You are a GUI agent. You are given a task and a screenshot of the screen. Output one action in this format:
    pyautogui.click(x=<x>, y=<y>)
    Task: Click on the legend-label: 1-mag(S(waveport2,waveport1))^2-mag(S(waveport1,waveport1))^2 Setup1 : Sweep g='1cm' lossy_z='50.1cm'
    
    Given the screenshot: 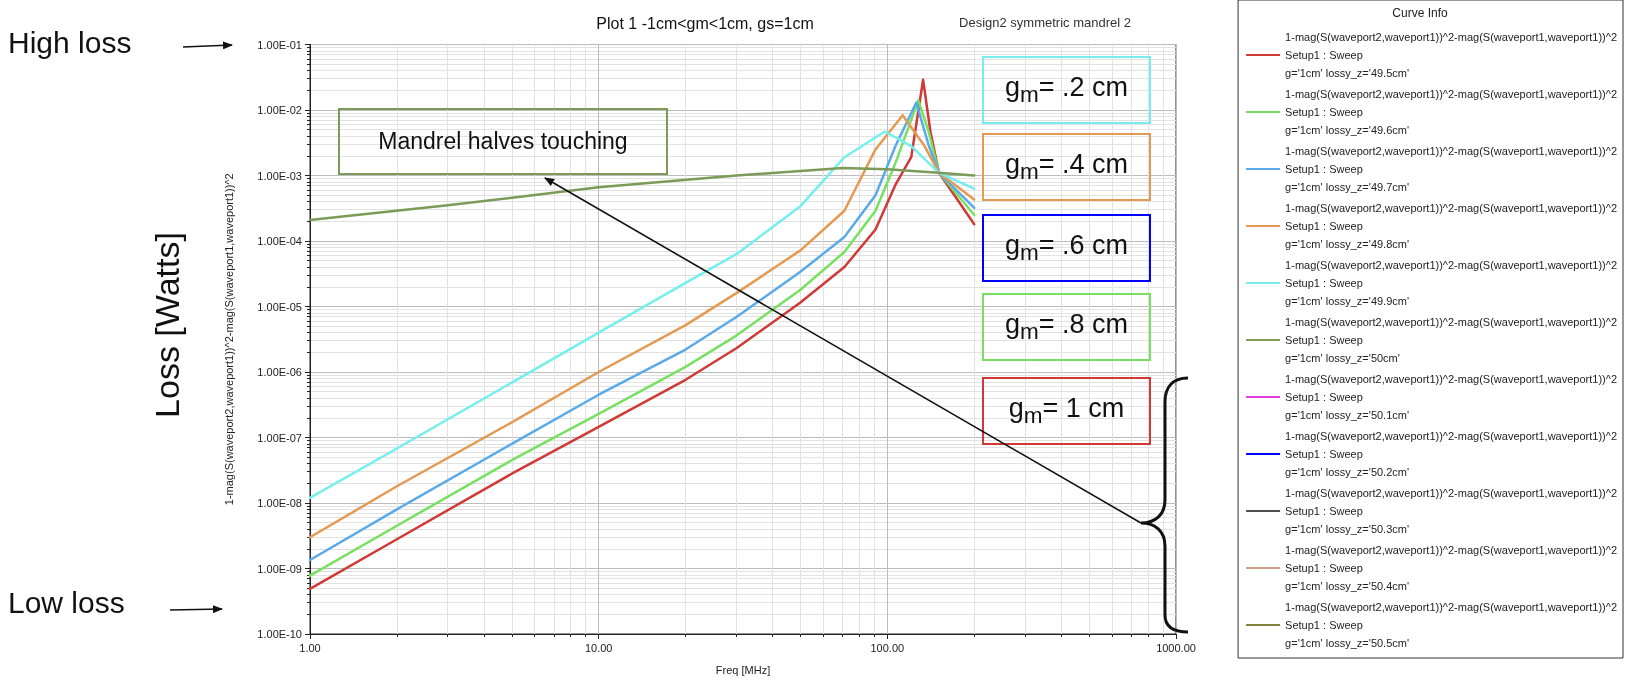 What is the action you would take?
    pyautogui.click(x=1451, y=397)
    